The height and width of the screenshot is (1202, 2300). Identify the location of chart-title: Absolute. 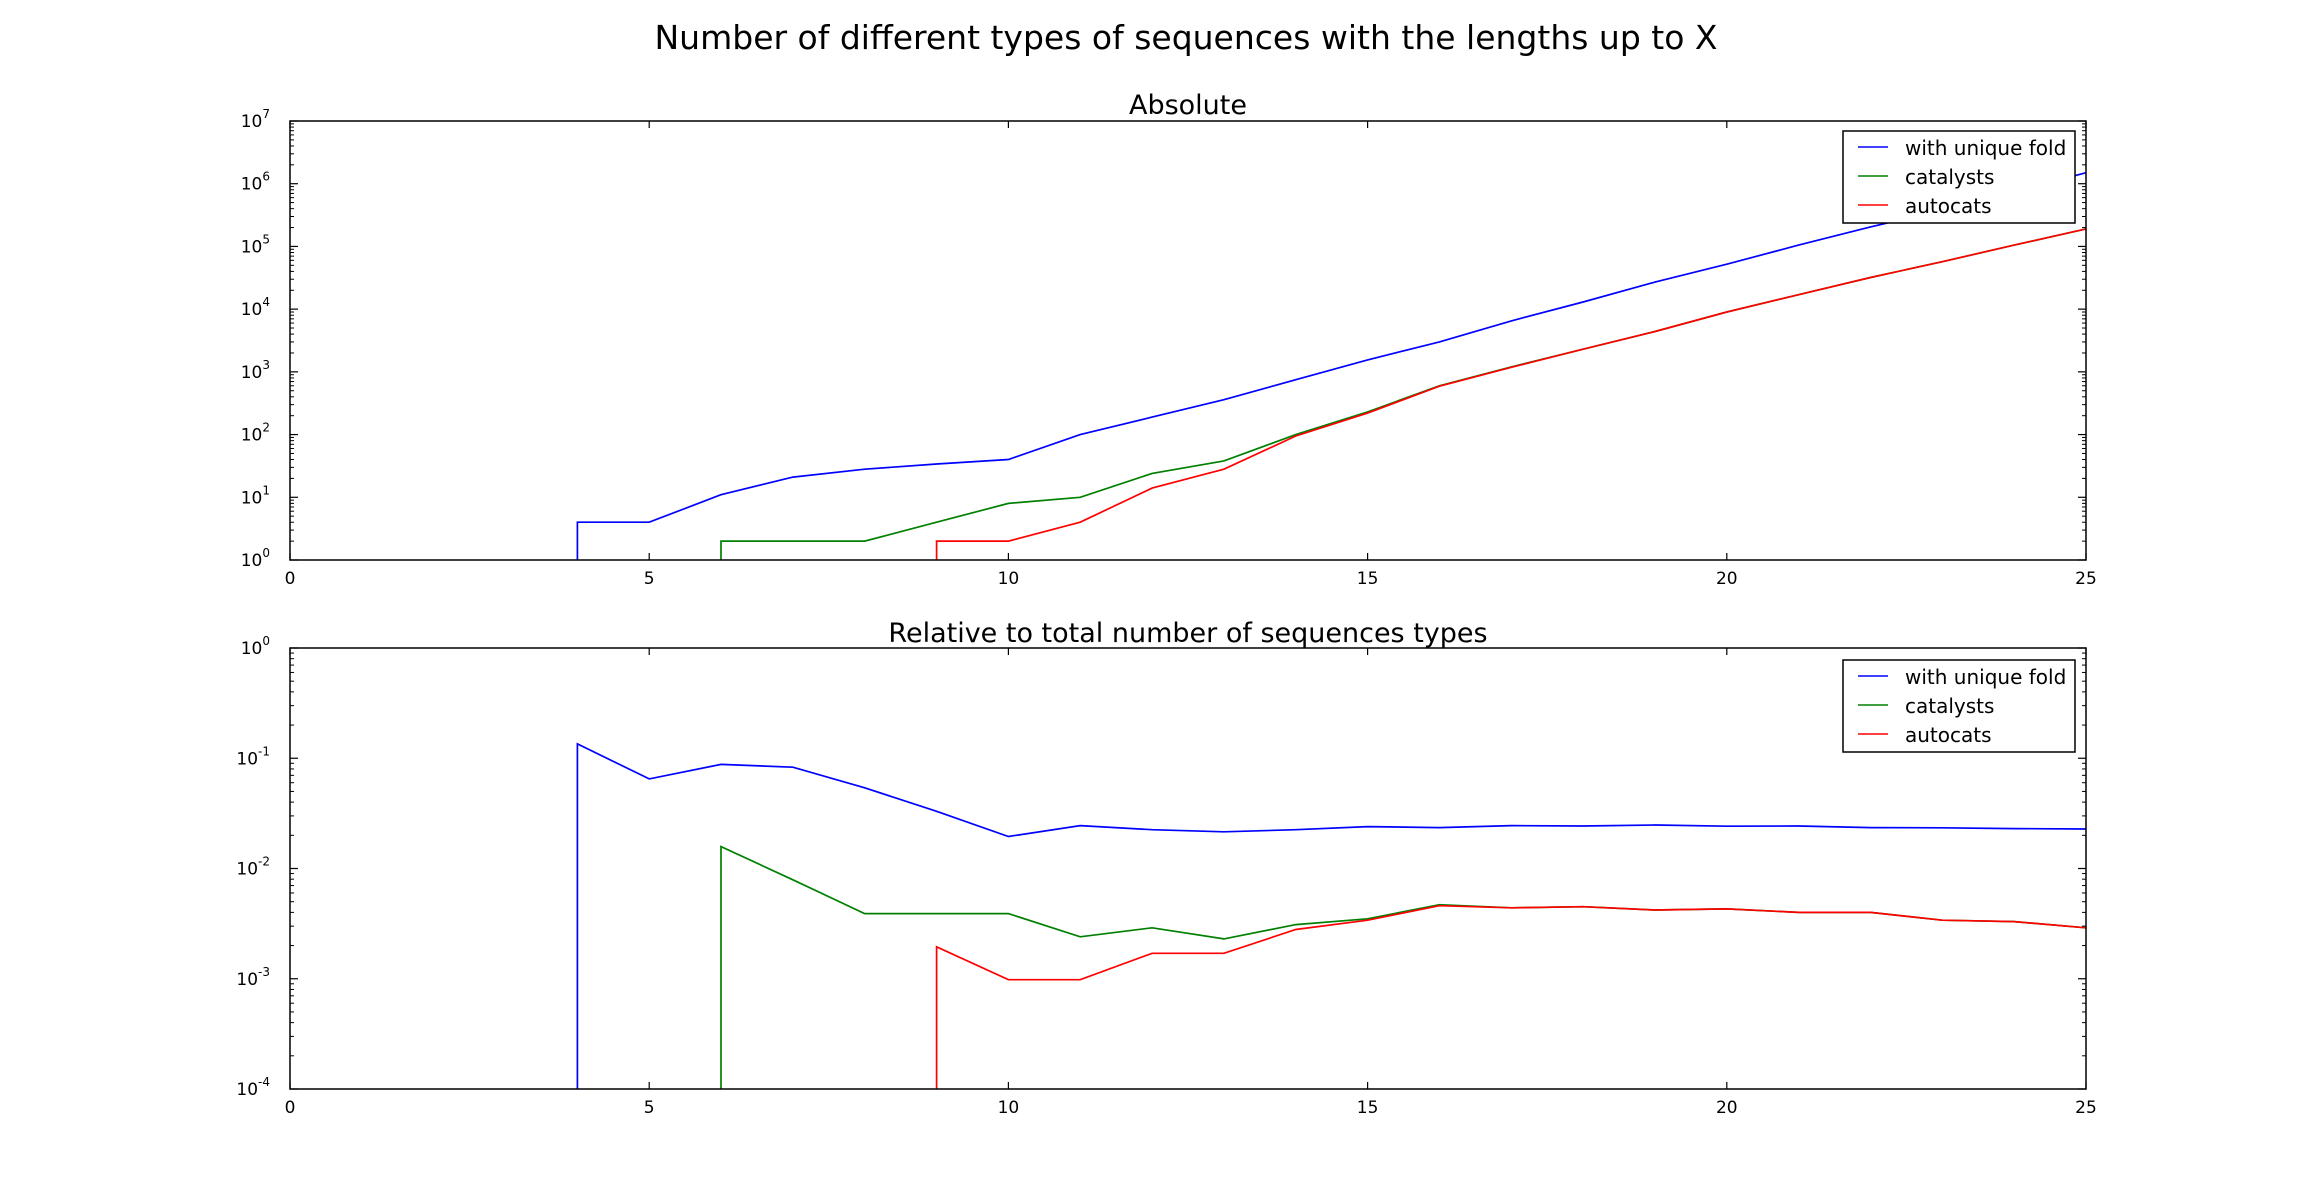
(1188, 105).